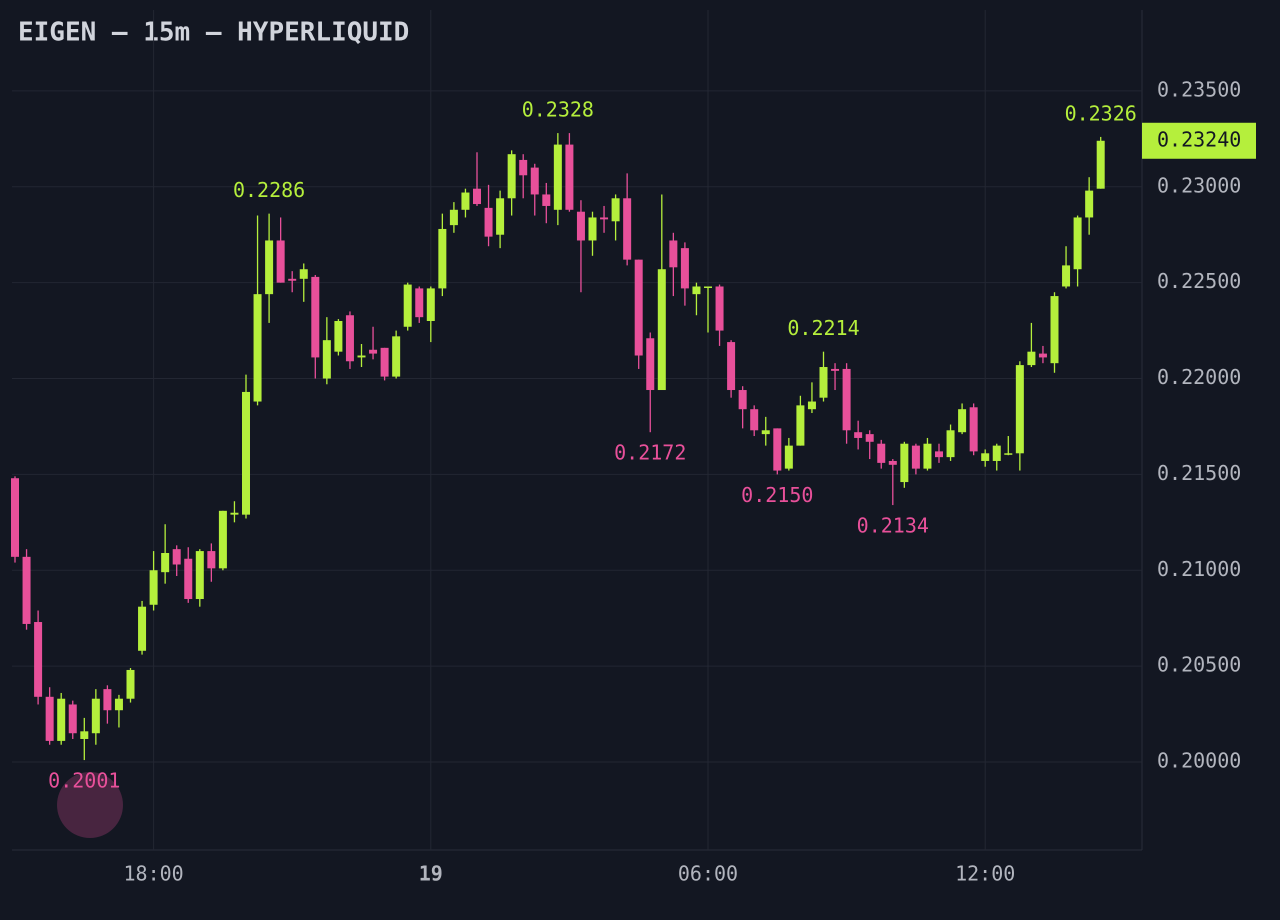  What do you see at coordinates (823, 328) in the screenshot?
I see `high-label: 0.2214` at bounding box center [823, 328].